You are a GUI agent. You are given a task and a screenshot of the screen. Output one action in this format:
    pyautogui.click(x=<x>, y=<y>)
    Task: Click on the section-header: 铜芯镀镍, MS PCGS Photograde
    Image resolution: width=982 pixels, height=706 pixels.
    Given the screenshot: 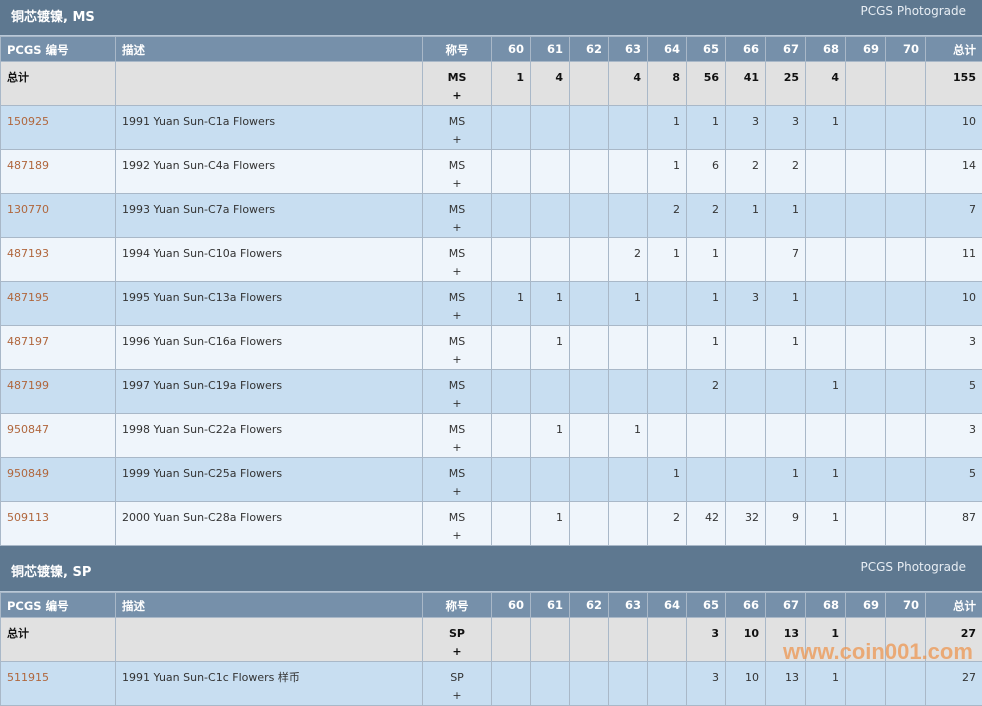 What is the action you would take?
    pyautogui.click(x=491, y=18)
    